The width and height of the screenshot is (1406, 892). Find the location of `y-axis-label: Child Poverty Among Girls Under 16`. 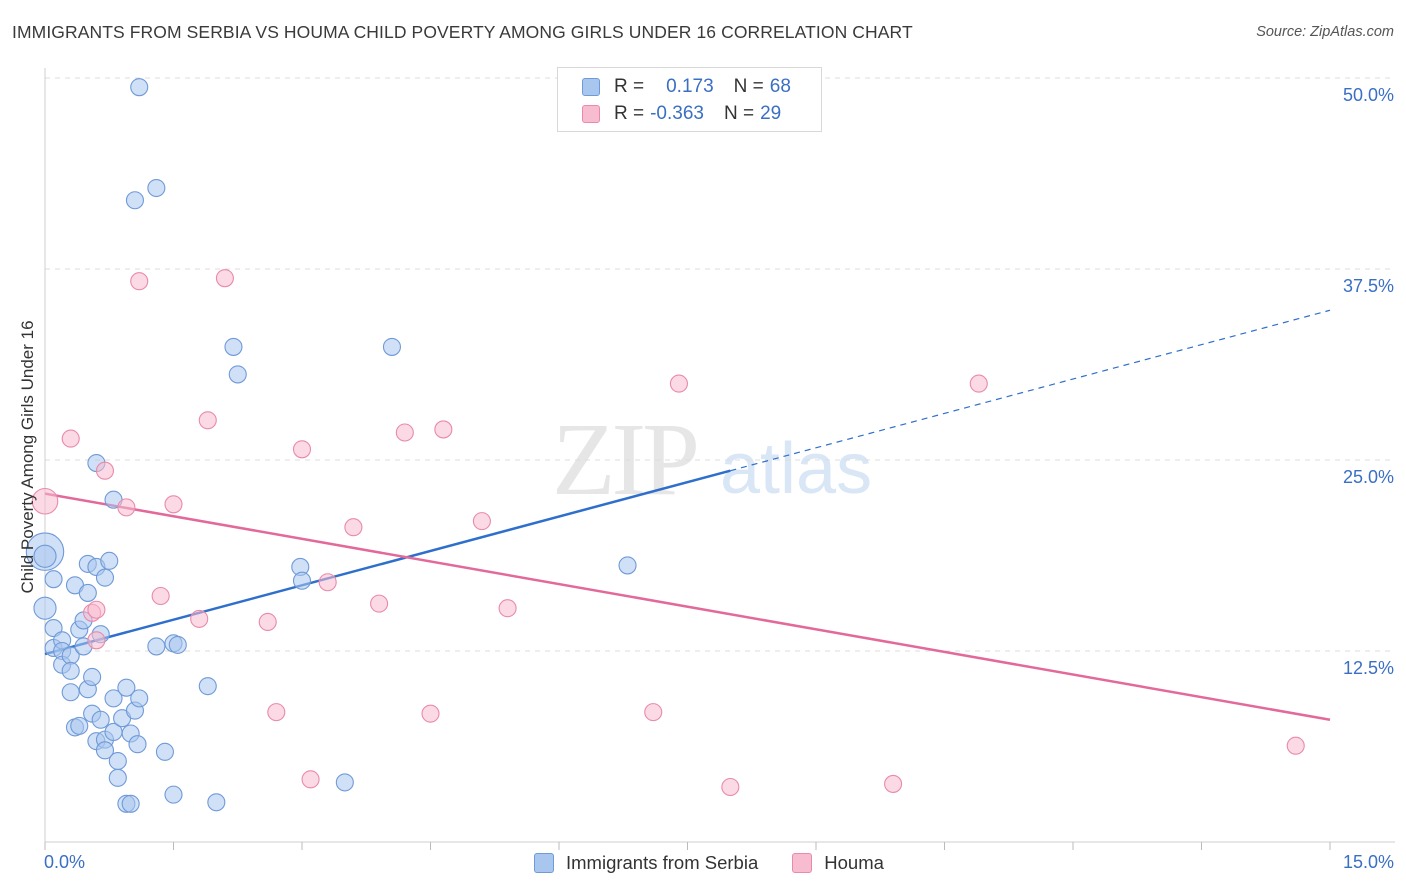

y-axis-label: Child Poverty Among Girls Under 16 is located at coordinates (27, 457).